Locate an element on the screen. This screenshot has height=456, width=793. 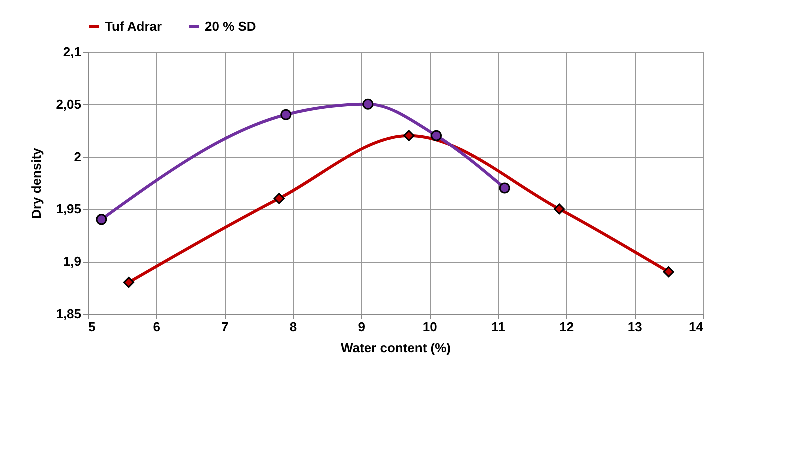
y-axis-title: Dry density is located at coordinates (36, 183).